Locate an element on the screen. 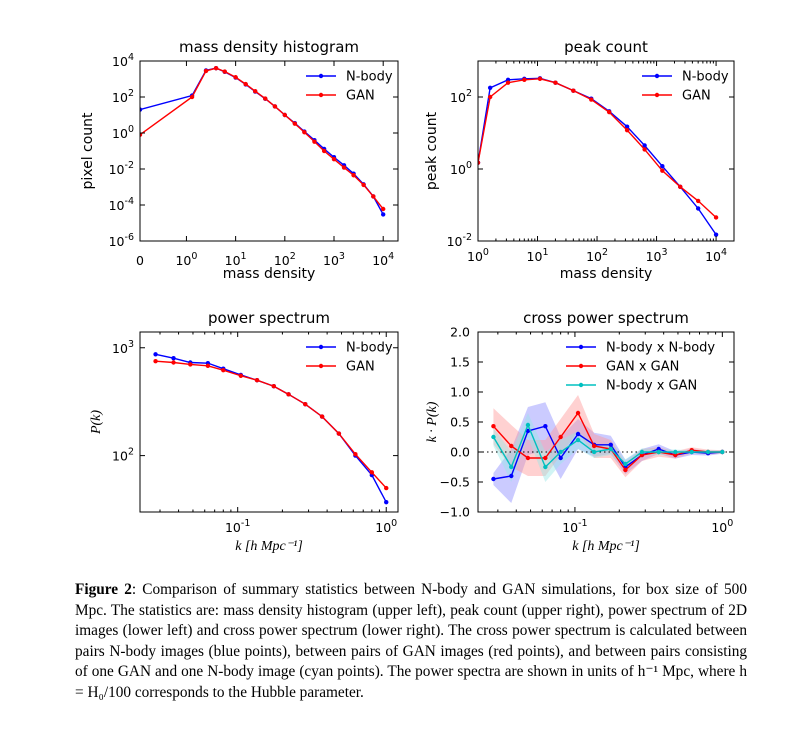  y-tick-label: 10⁻⁶ is located at coordinates (121, 240).